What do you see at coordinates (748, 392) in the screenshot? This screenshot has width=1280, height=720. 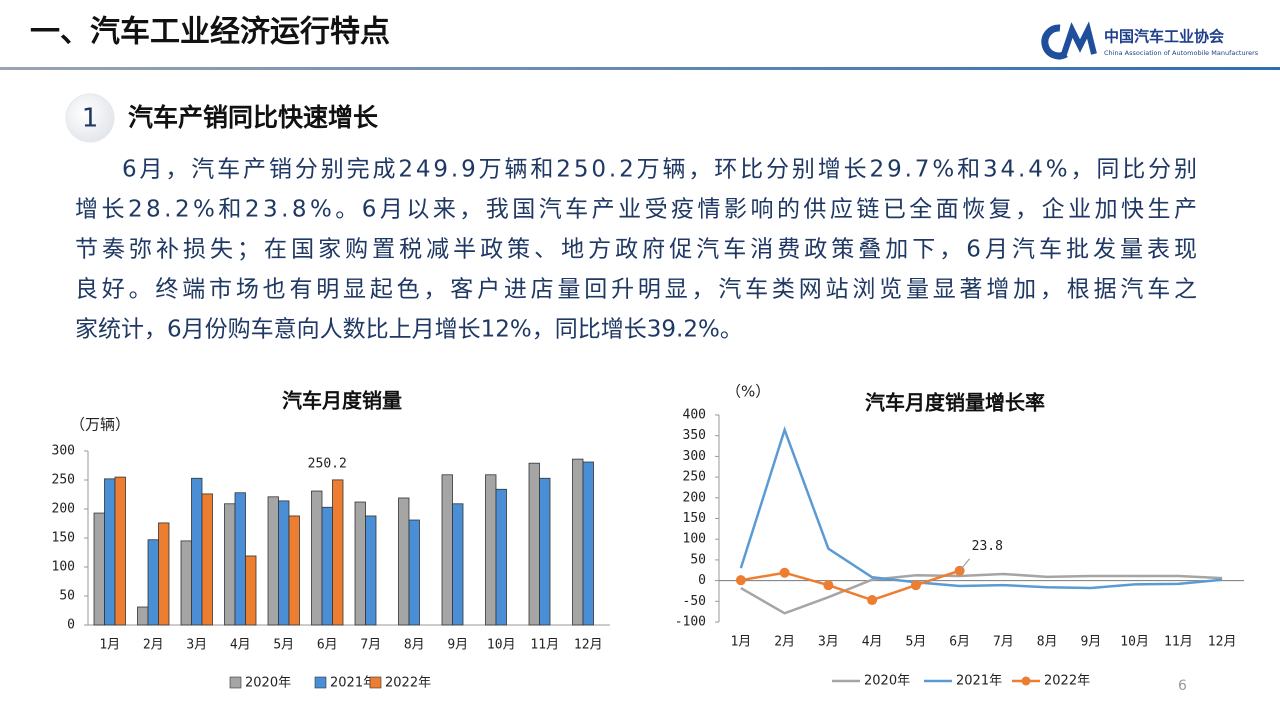 I see `y-axis-label: （%）` at bounding box center [748, 392].